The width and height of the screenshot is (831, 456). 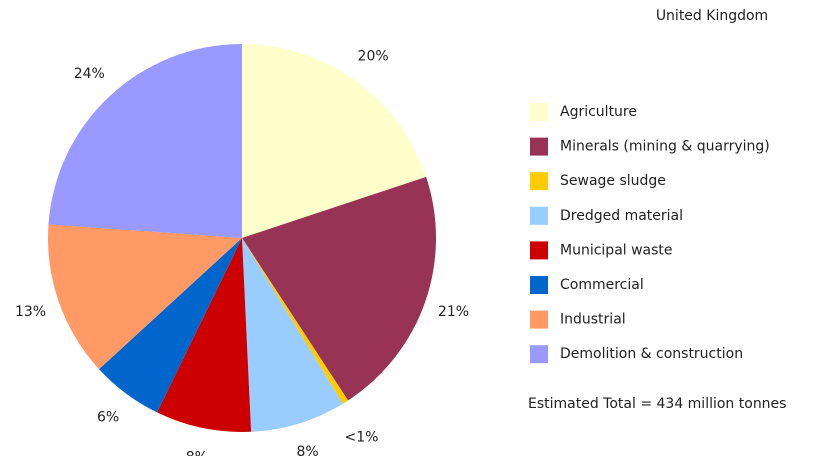 I want to click on data-label: 21%, so click(x=453, y=312).